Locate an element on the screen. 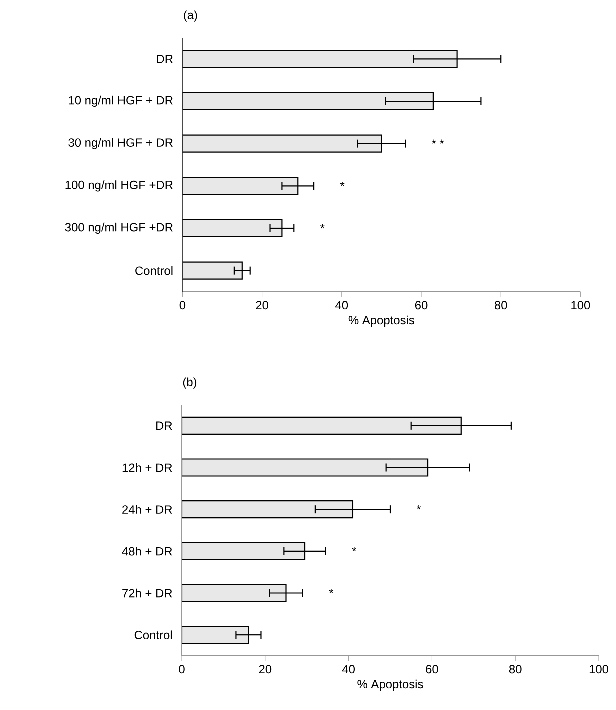 The width and height of the screenshot is (616, 710). y-tick-label: 24h + DR is located at coordinates (147, 509).